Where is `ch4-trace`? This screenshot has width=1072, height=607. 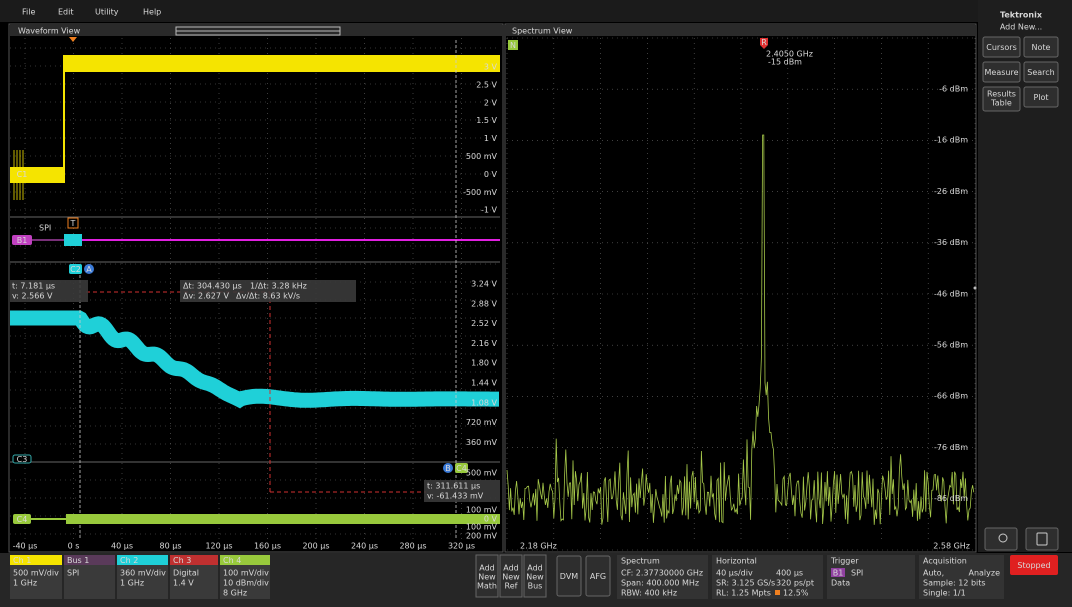 ch4-trace is located at coordinates (283, 519).